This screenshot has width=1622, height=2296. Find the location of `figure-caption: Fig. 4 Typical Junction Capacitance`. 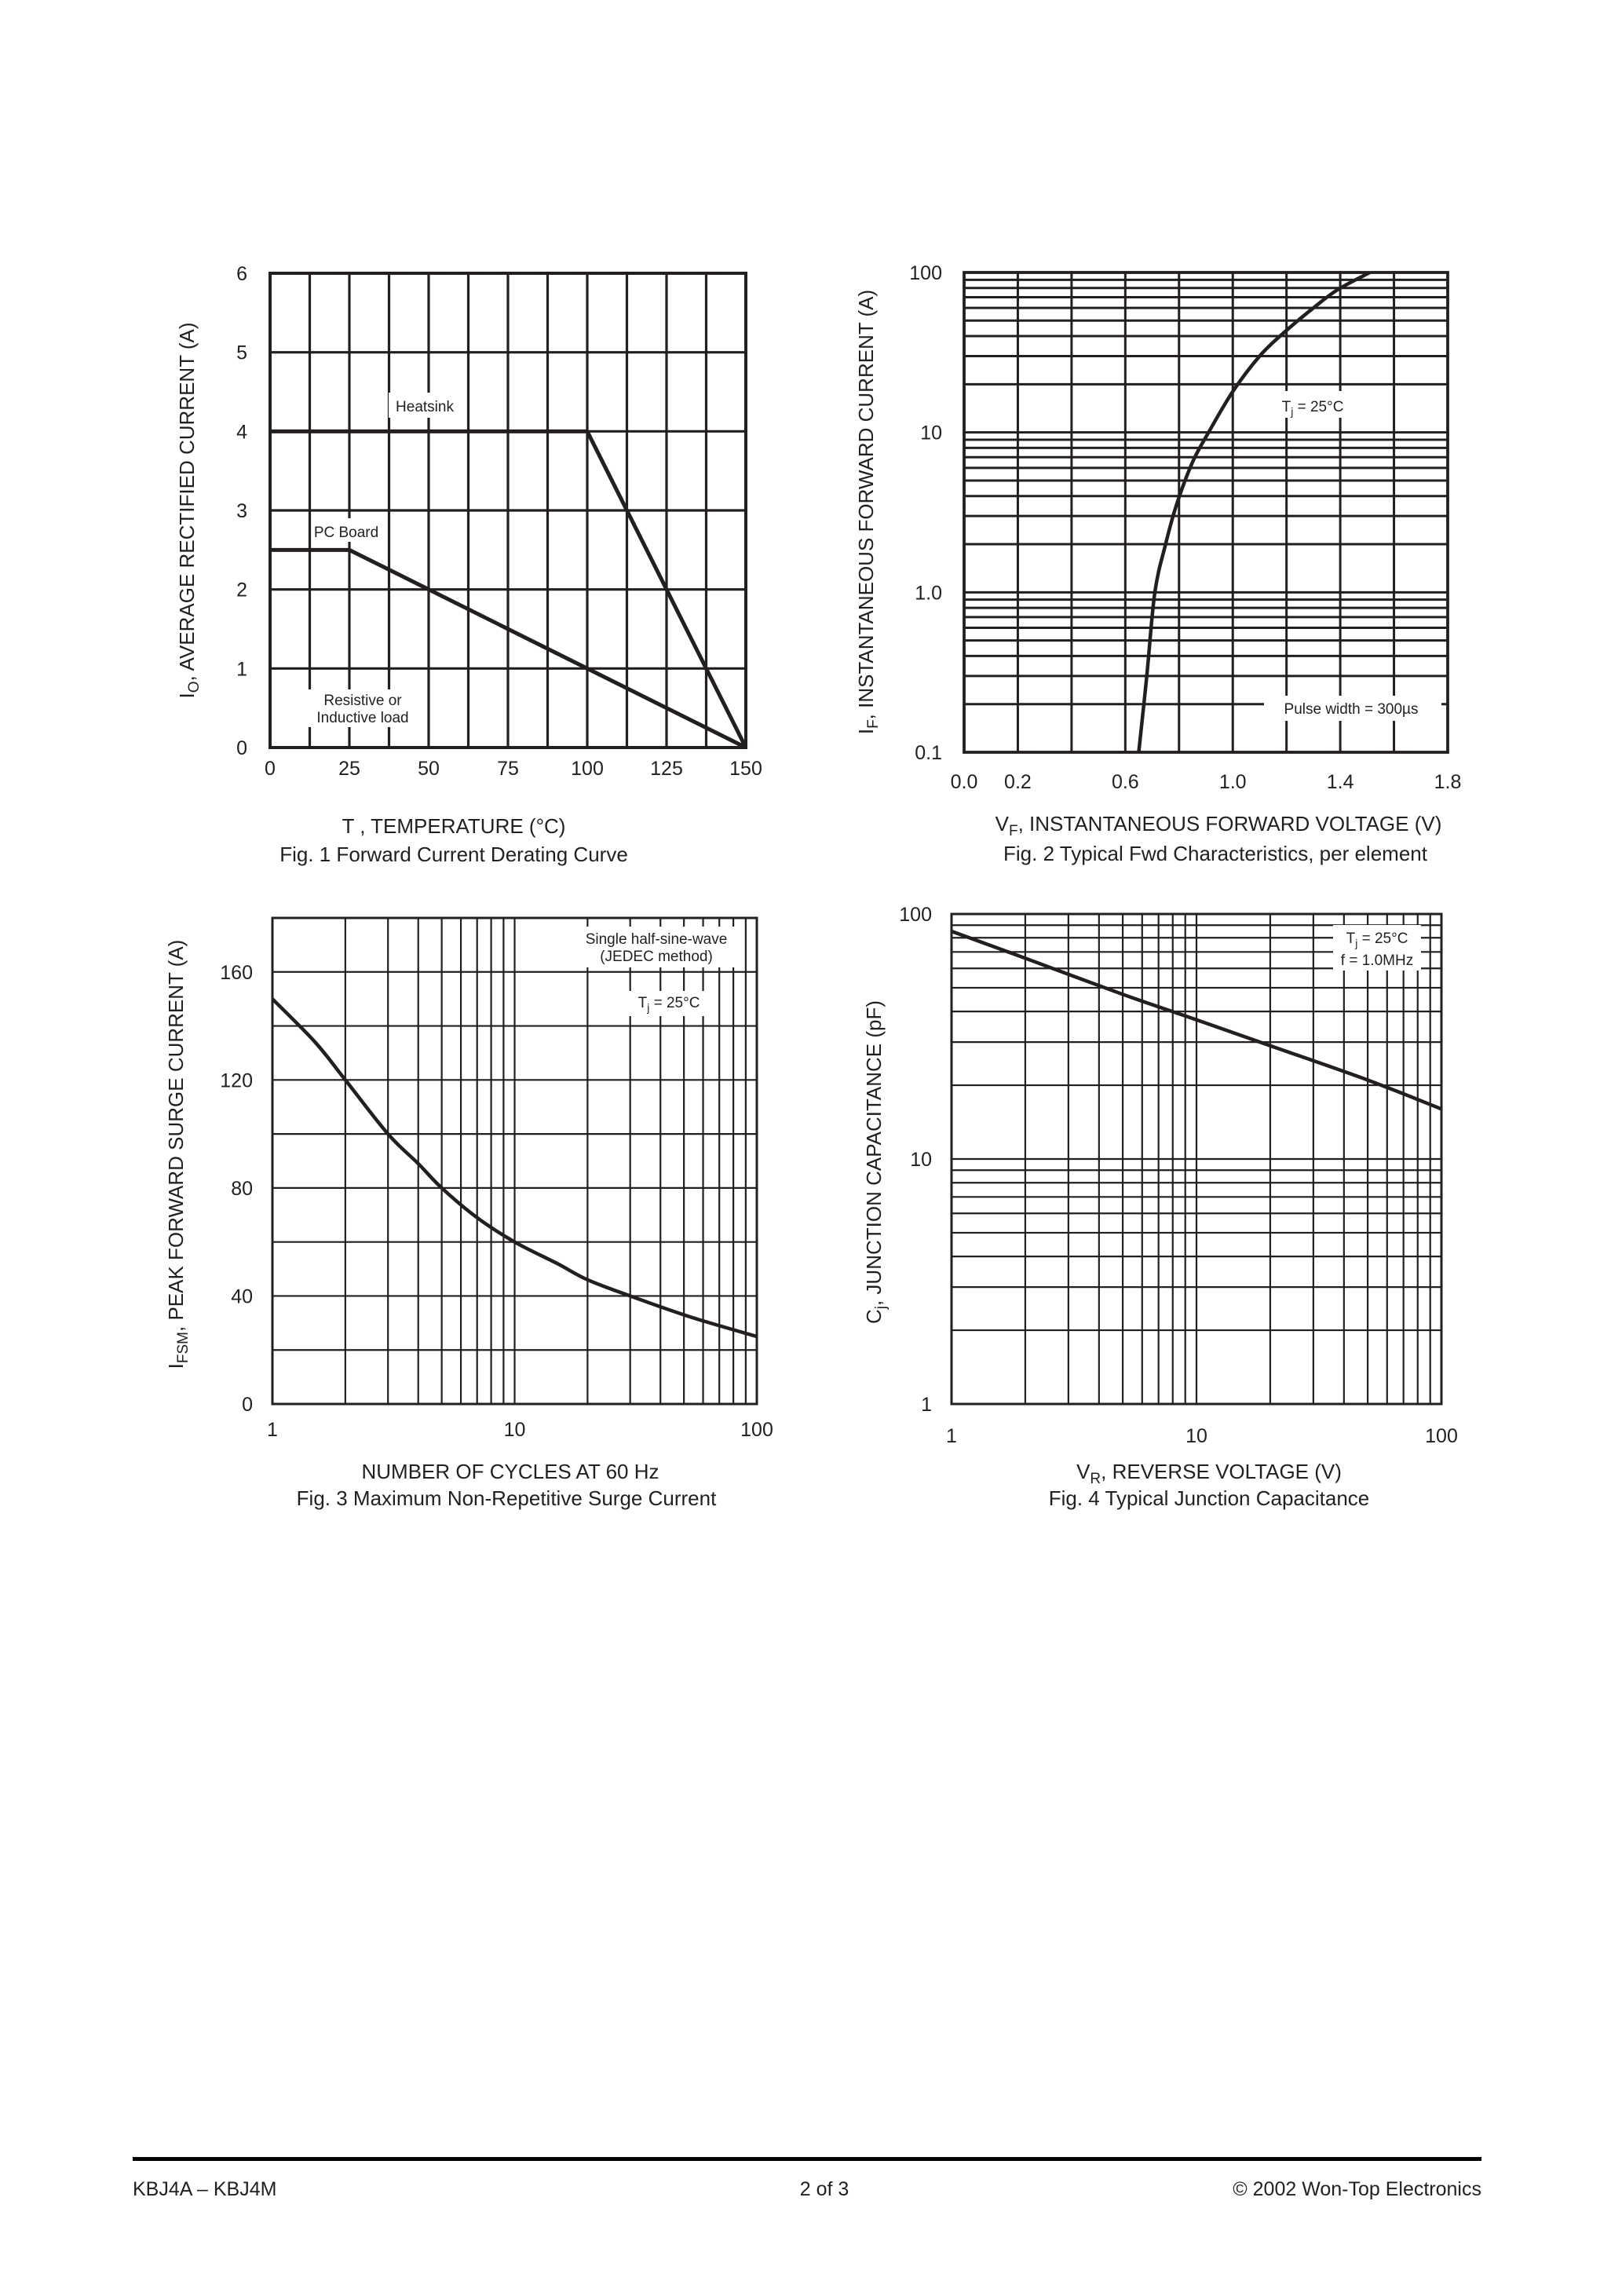

figure-caption: Fig. 4 Typical Junction Capacitance is located at coordinates (1209, 1498).